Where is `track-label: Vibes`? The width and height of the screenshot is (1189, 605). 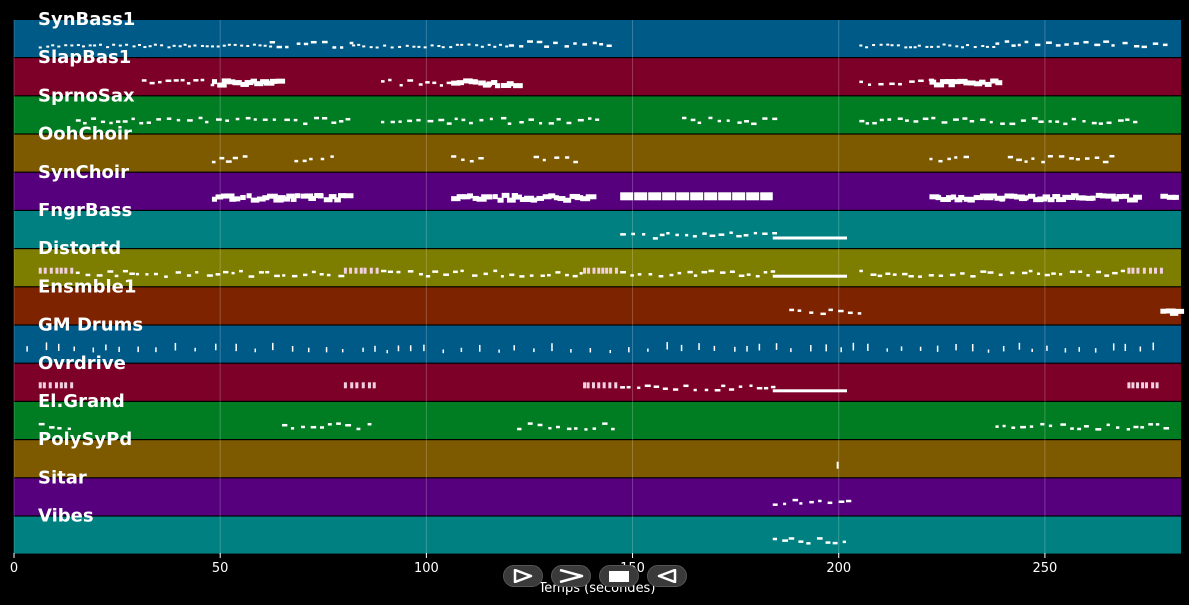 track-label: Vibes is located at coordinates (66, 516).